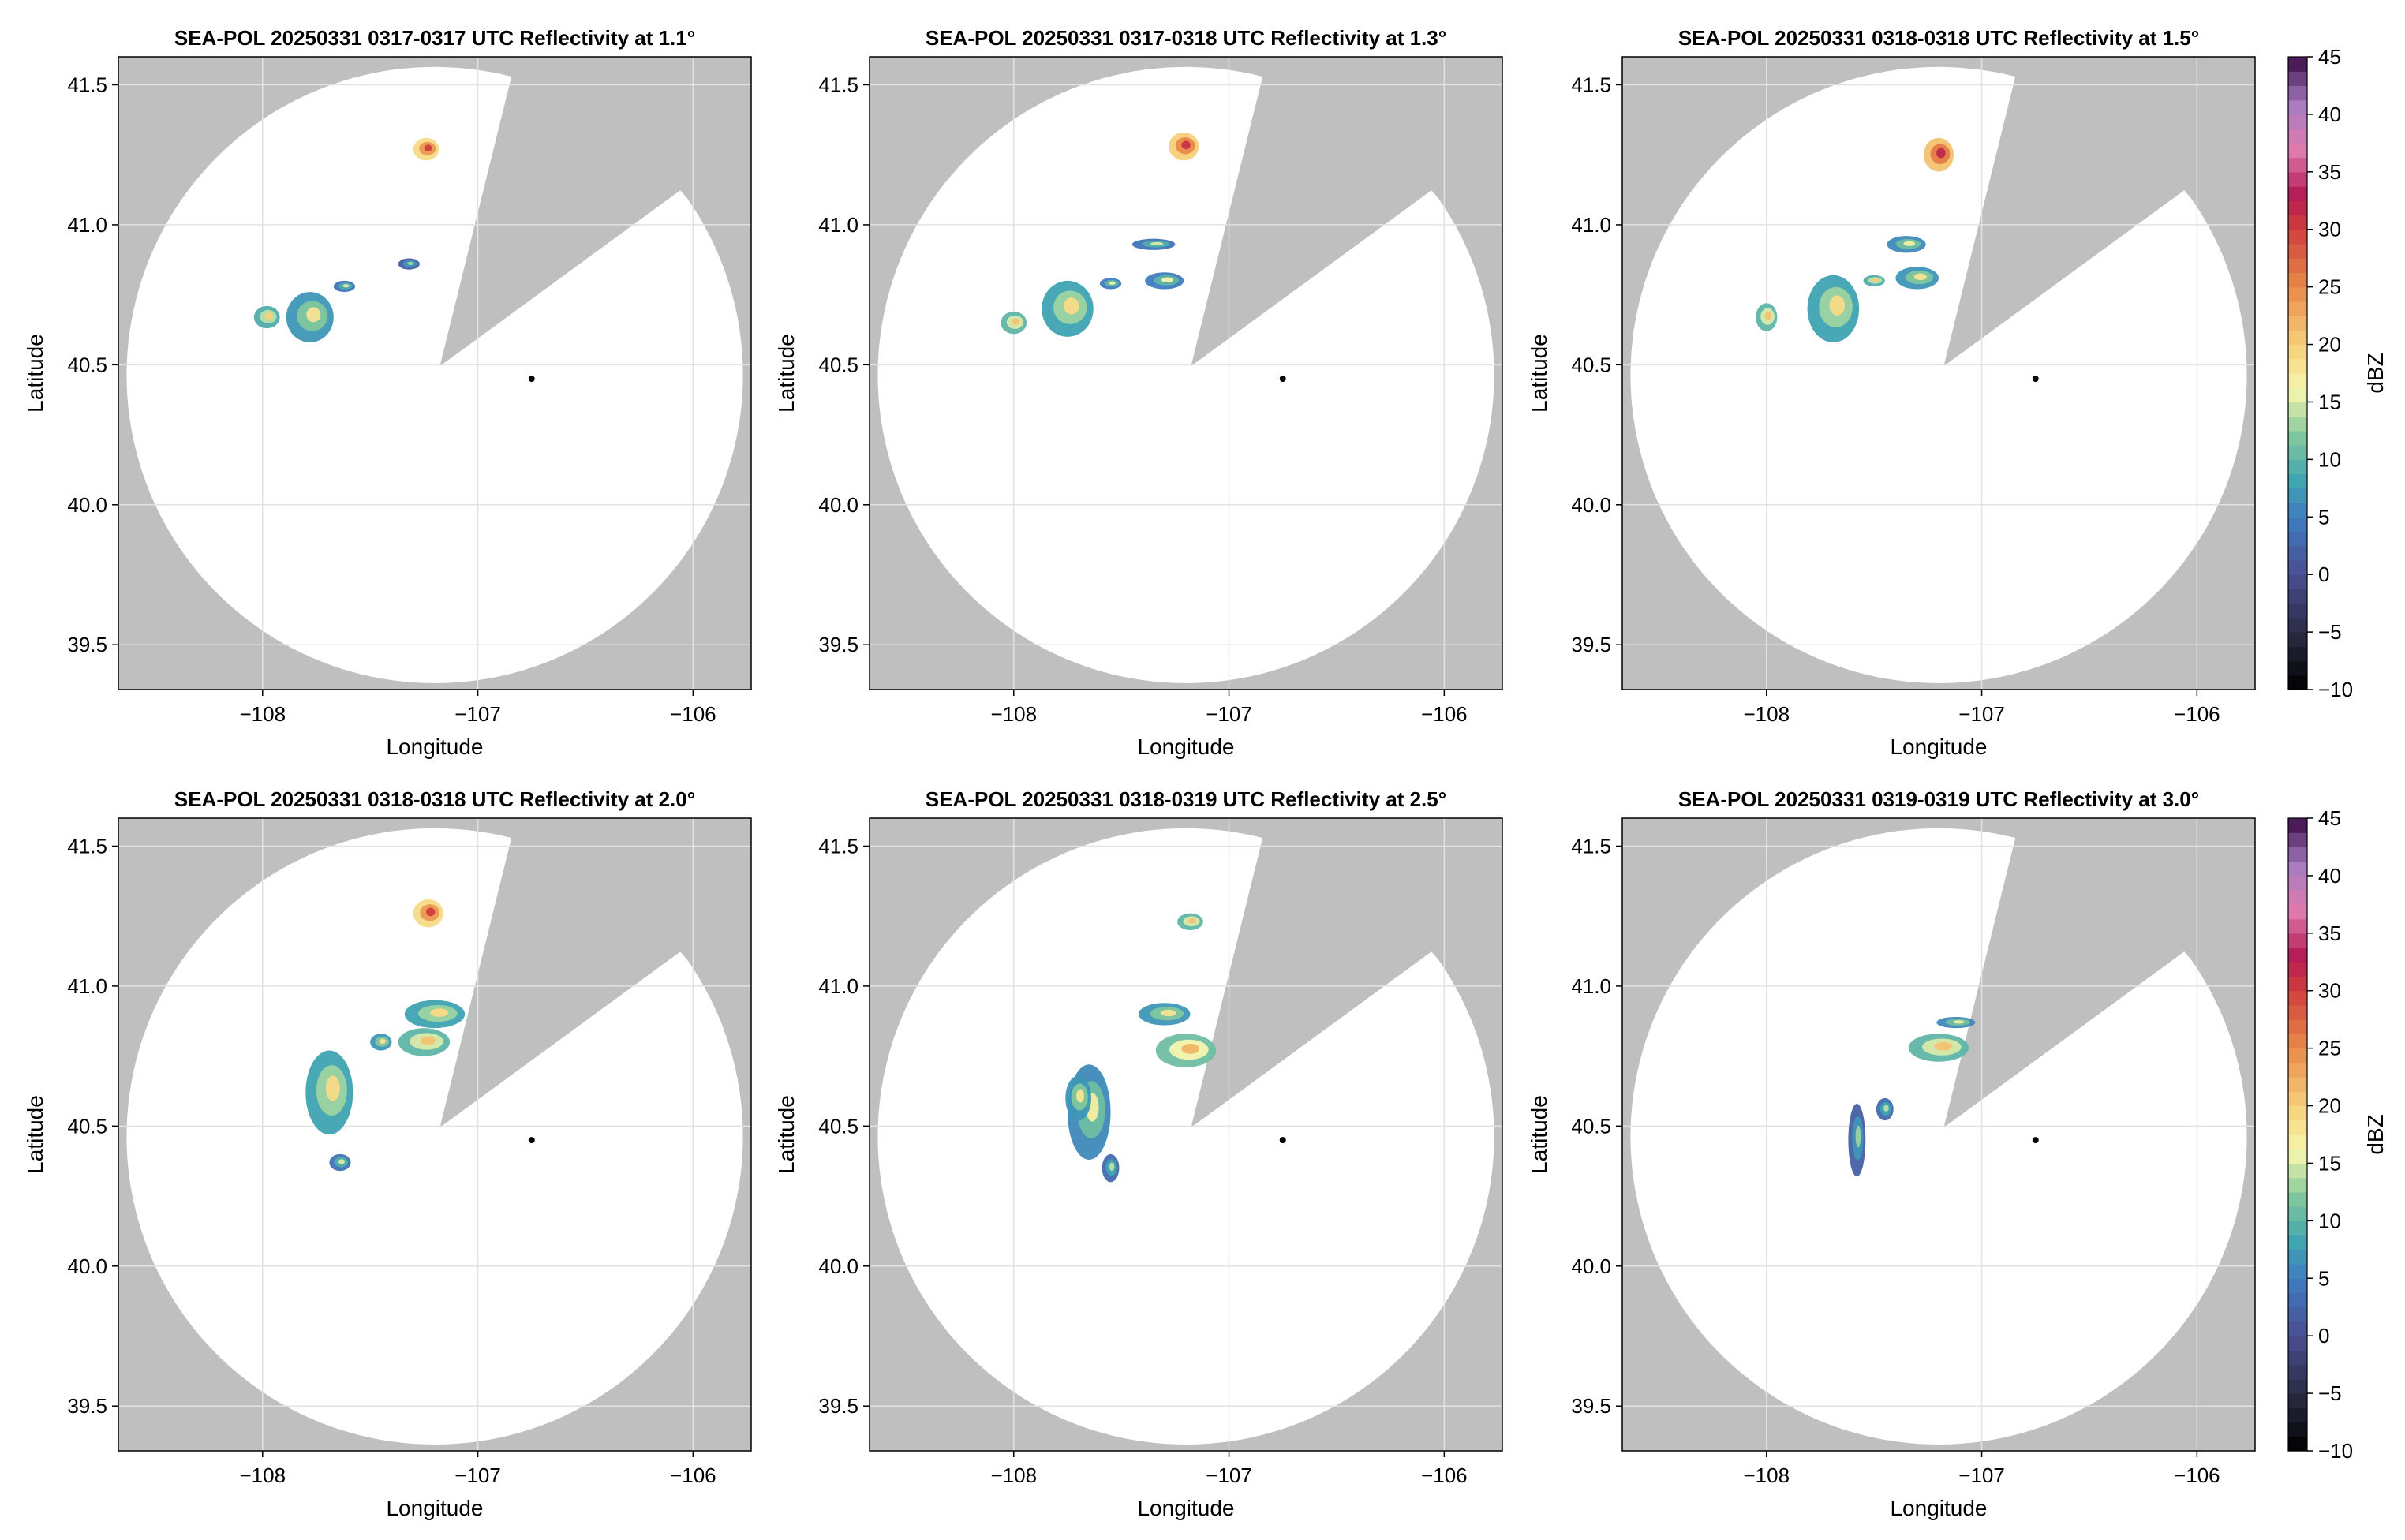  Describe the element at coordinates (2323, 1278) in the screenshot. I see `colorbar-tick-label: 5` at that location.